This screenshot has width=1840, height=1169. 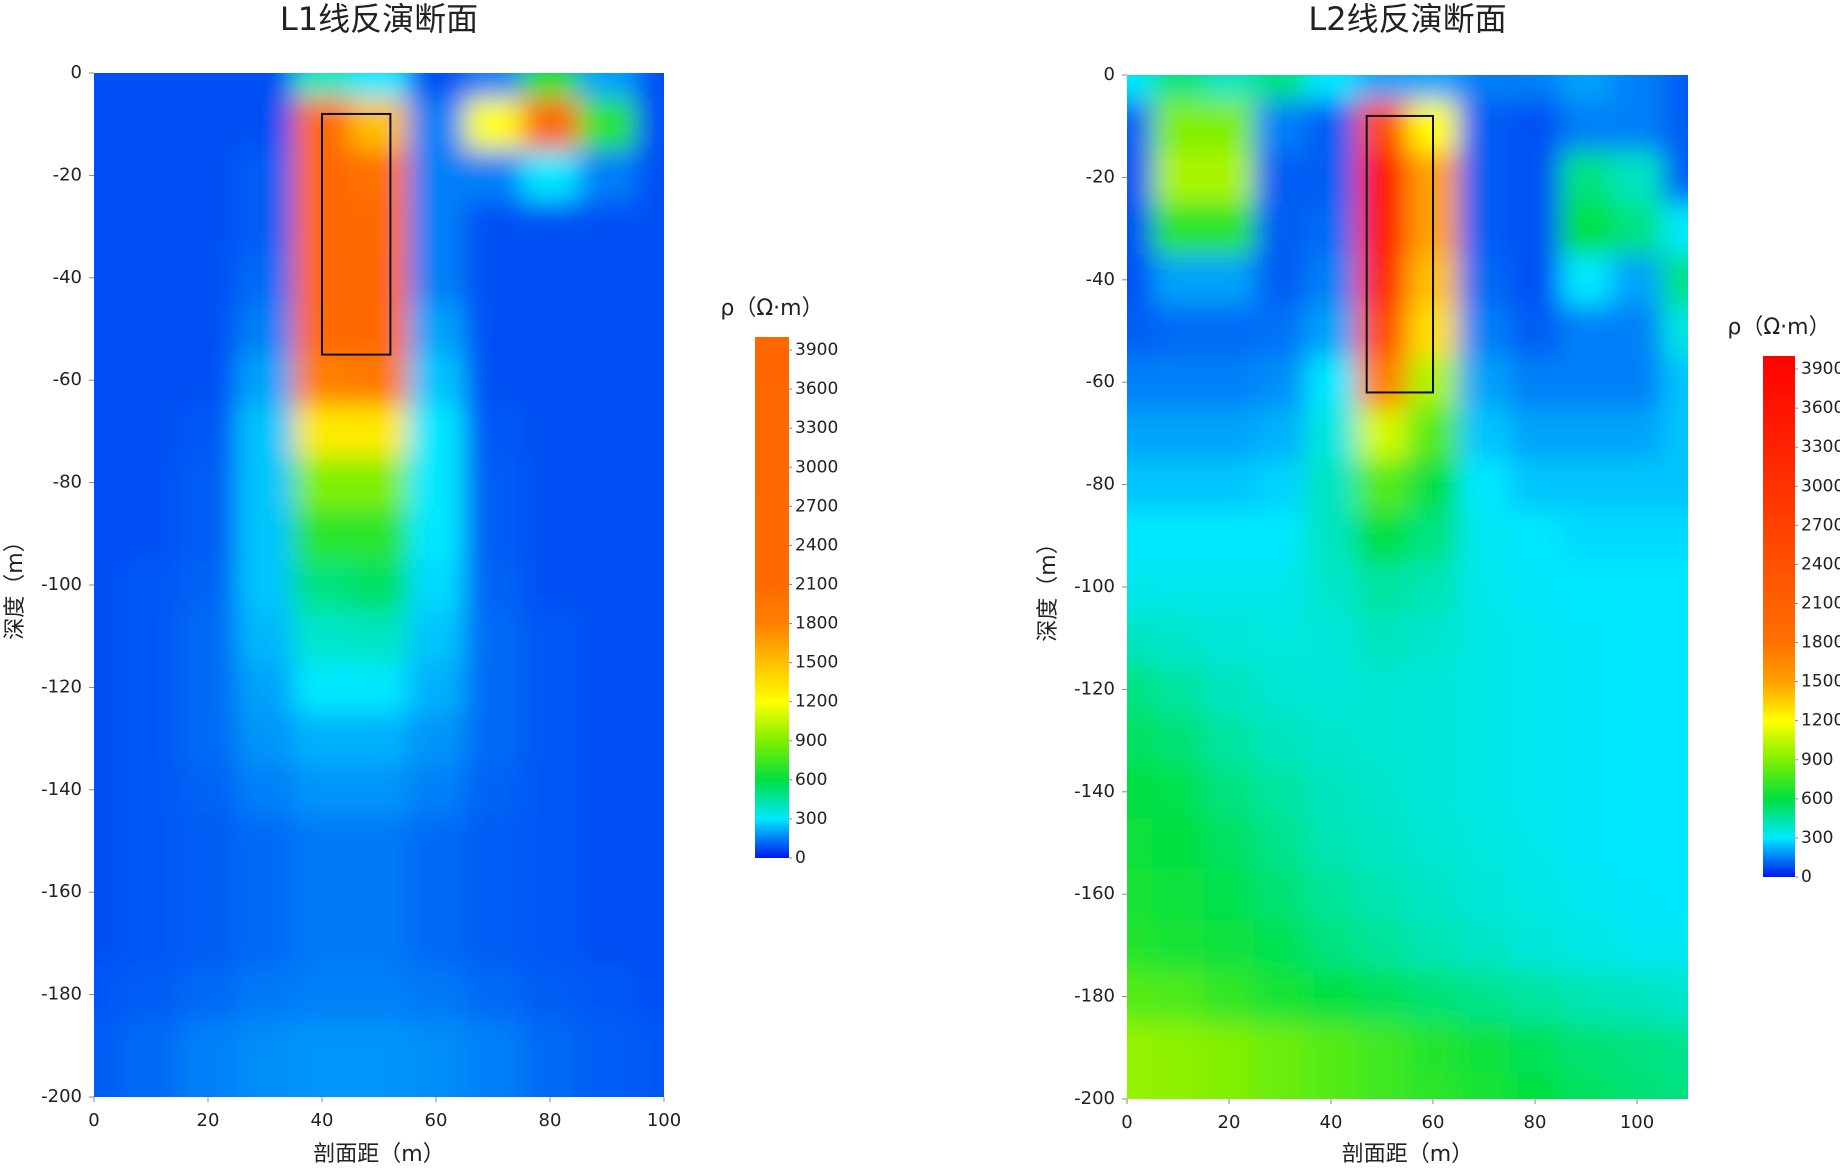 I want to click on x-tick-label: 40, so click(x=322, y=1120).